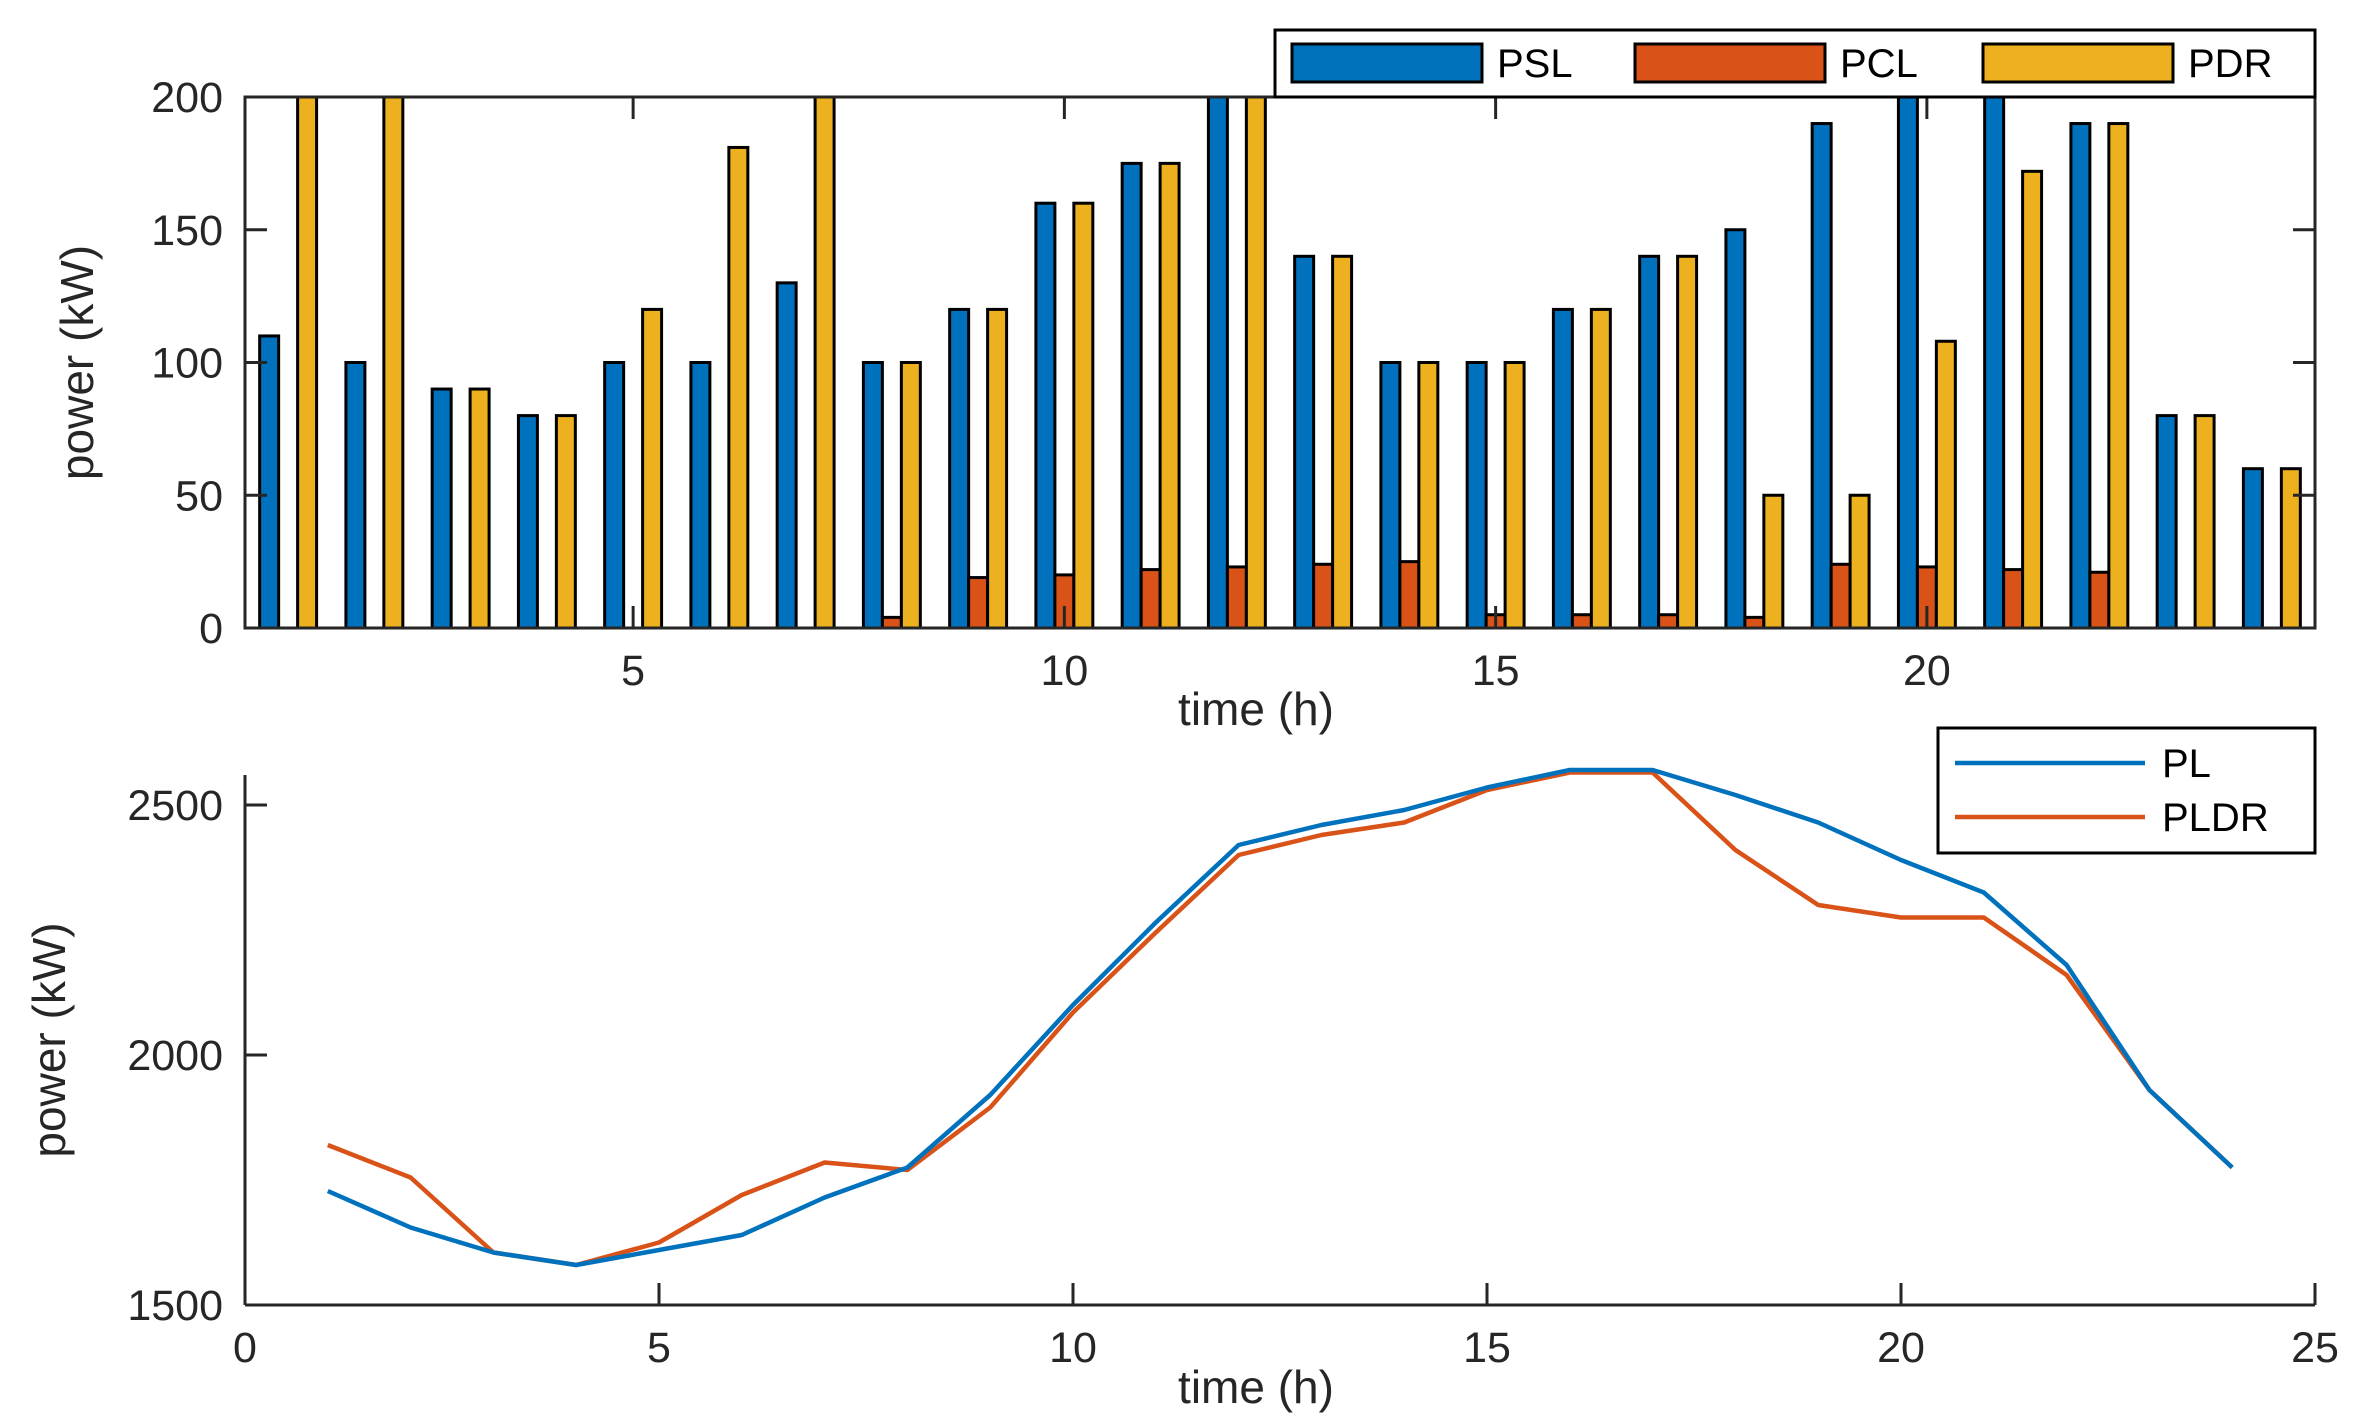  What do you see at coordinates (175, 806) in the screenshot?
I see `ytick2-label-2500: 2500` at bounding box center [175, 806].